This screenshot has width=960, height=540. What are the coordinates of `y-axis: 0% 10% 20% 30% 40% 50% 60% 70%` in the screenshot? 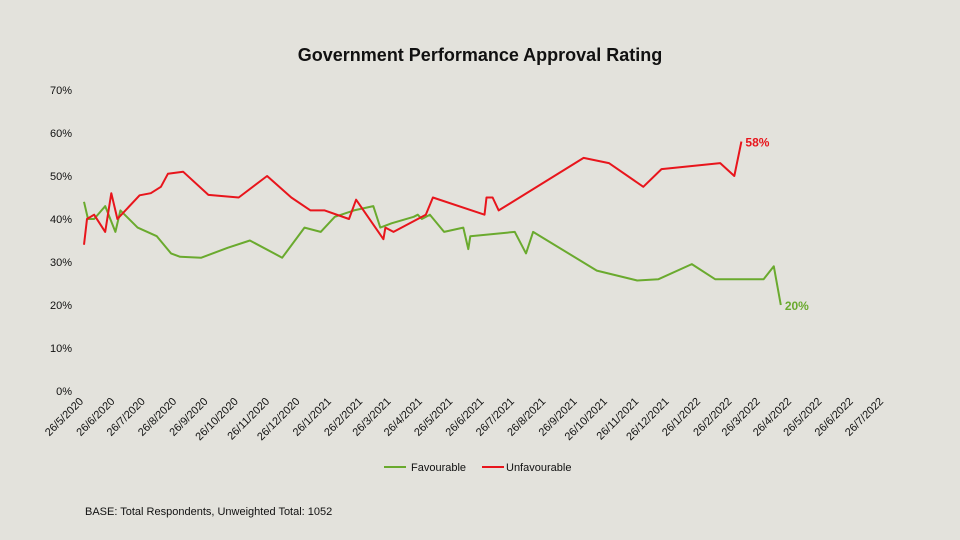 It's located at (61, 241).